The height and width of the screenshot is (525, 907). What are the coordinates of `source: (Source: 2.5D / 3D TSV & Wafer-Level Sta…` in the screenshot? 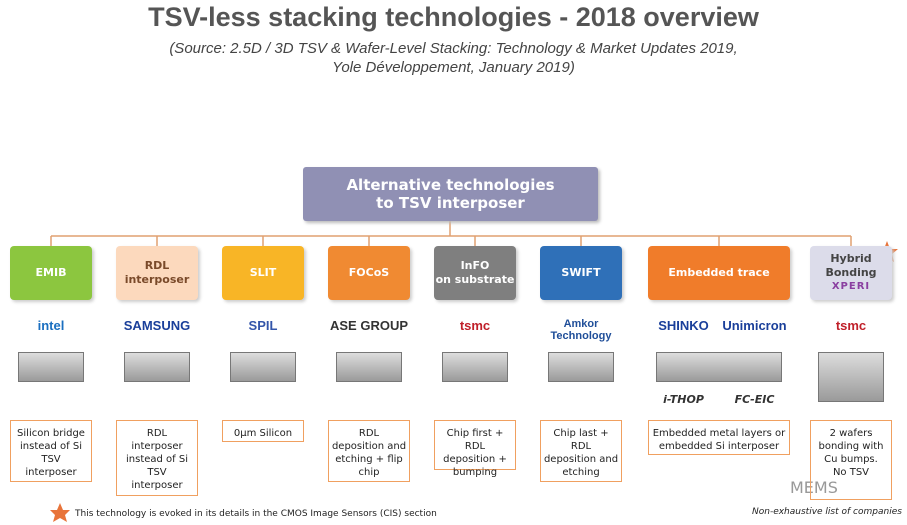 It's located at (453, 48).